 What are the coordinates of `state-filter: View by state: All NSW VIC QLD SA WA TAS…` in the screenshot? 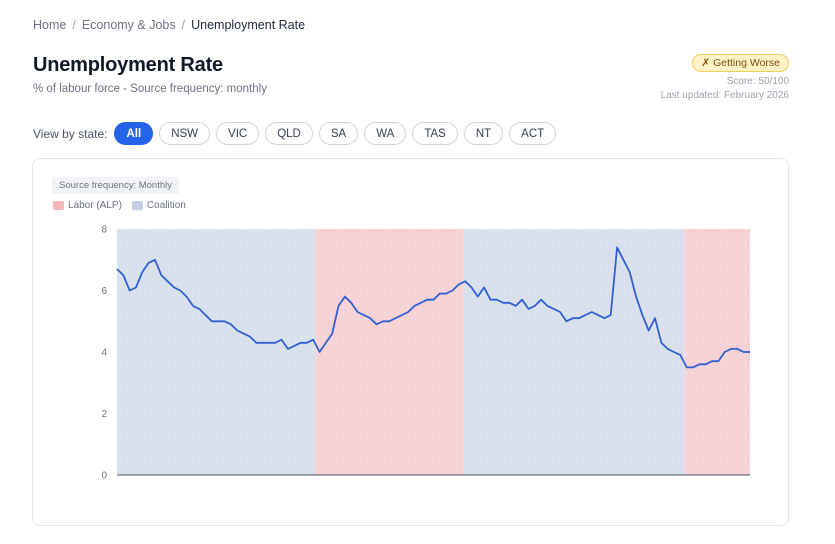 It's located at (295, 133).